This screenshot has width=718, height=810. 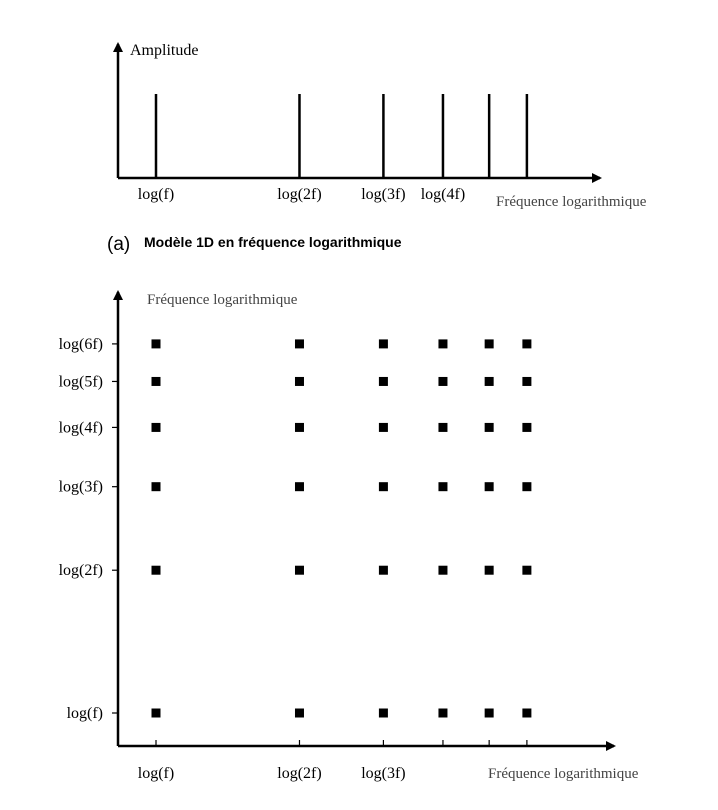 I want to click on panel-b-x-tick-label: log(f), so click(x=156, y=773).